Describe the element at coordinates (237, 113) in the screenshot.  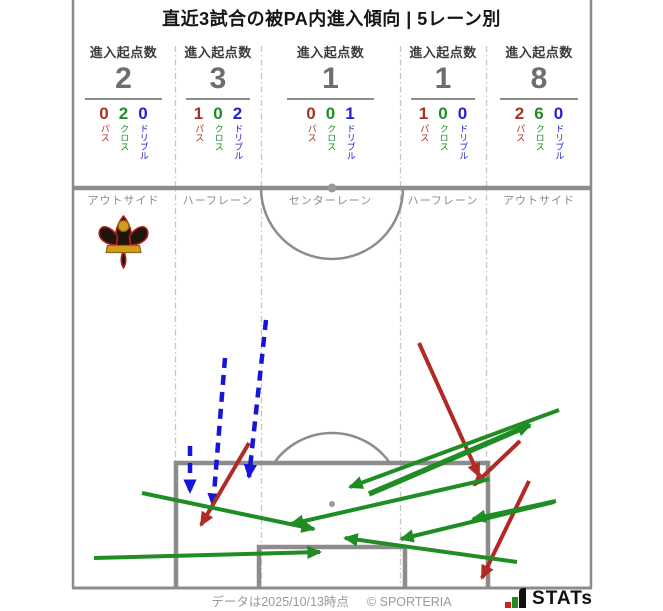
I see `dribble-count: 2` at that location.